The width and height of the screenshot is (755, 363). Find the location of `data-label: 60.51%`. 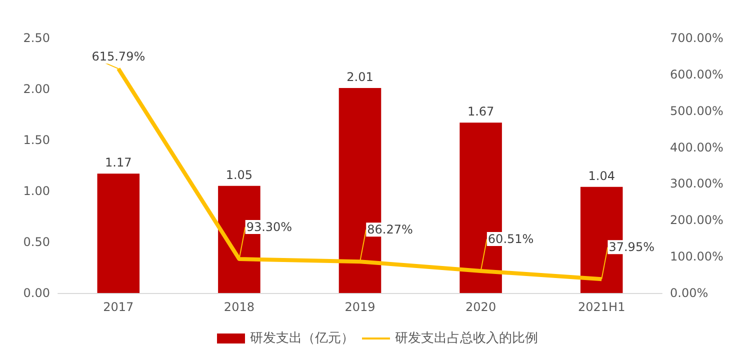

data-label: 60.51% is located at coordinates (511, 239).